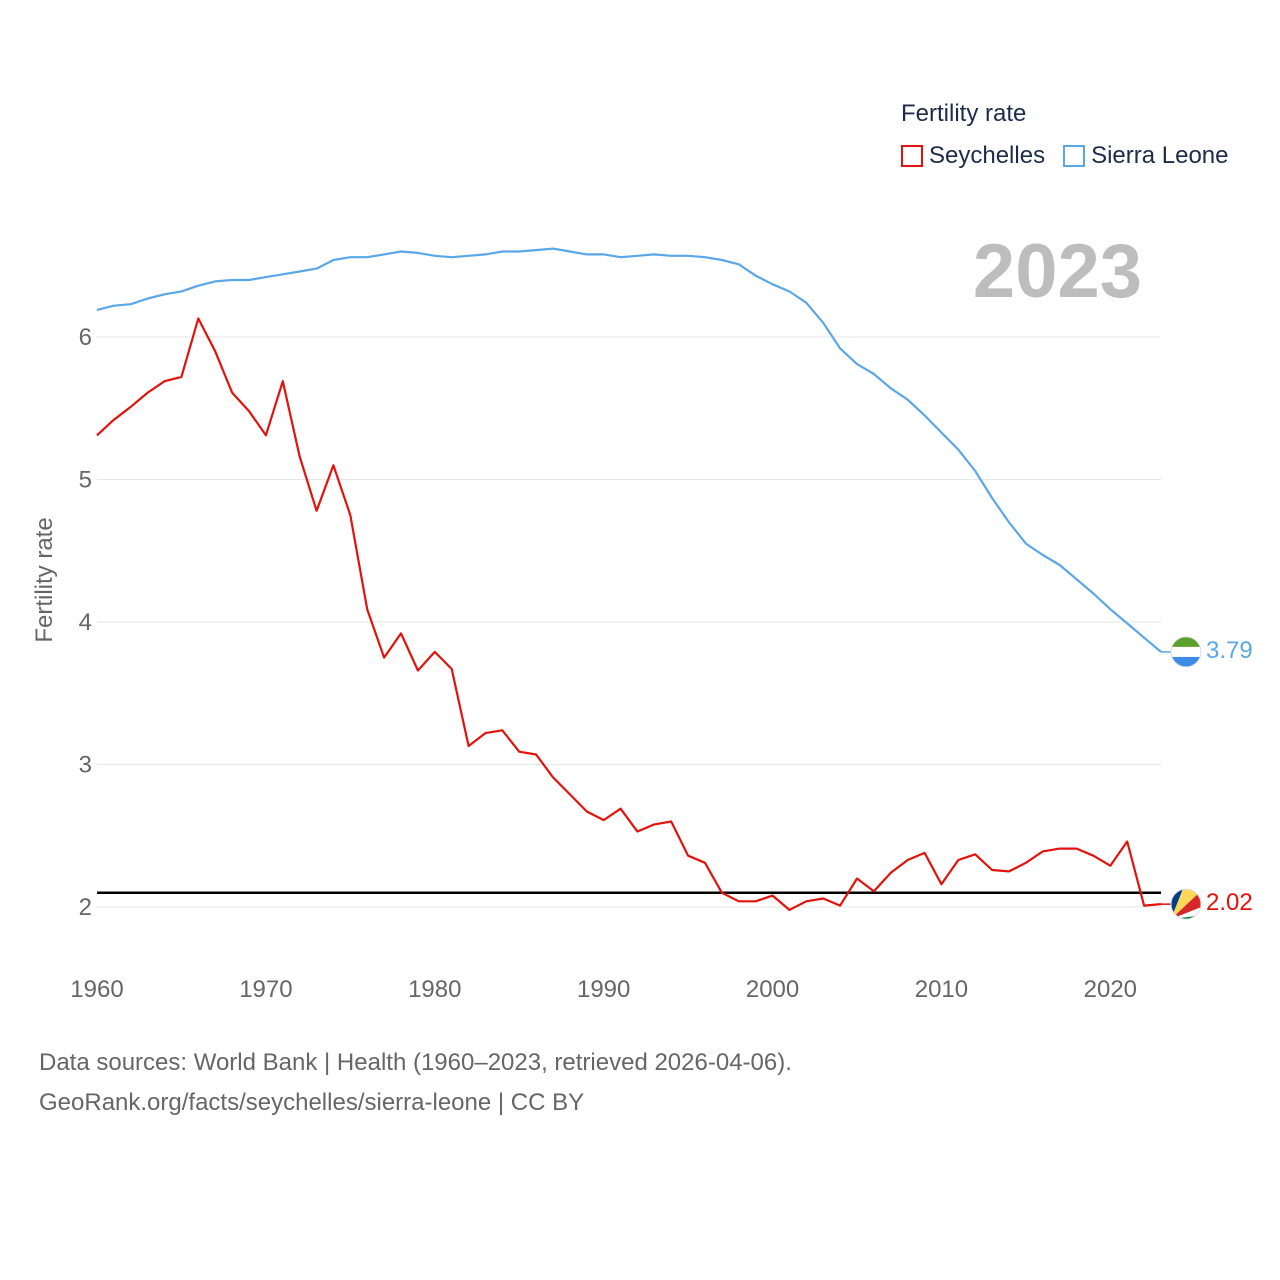 This screenshot has width=1280, height=1280. Describe the element at coordinates (85, 337) in the screenshot. I see `y-tick-label: 6` at that location.